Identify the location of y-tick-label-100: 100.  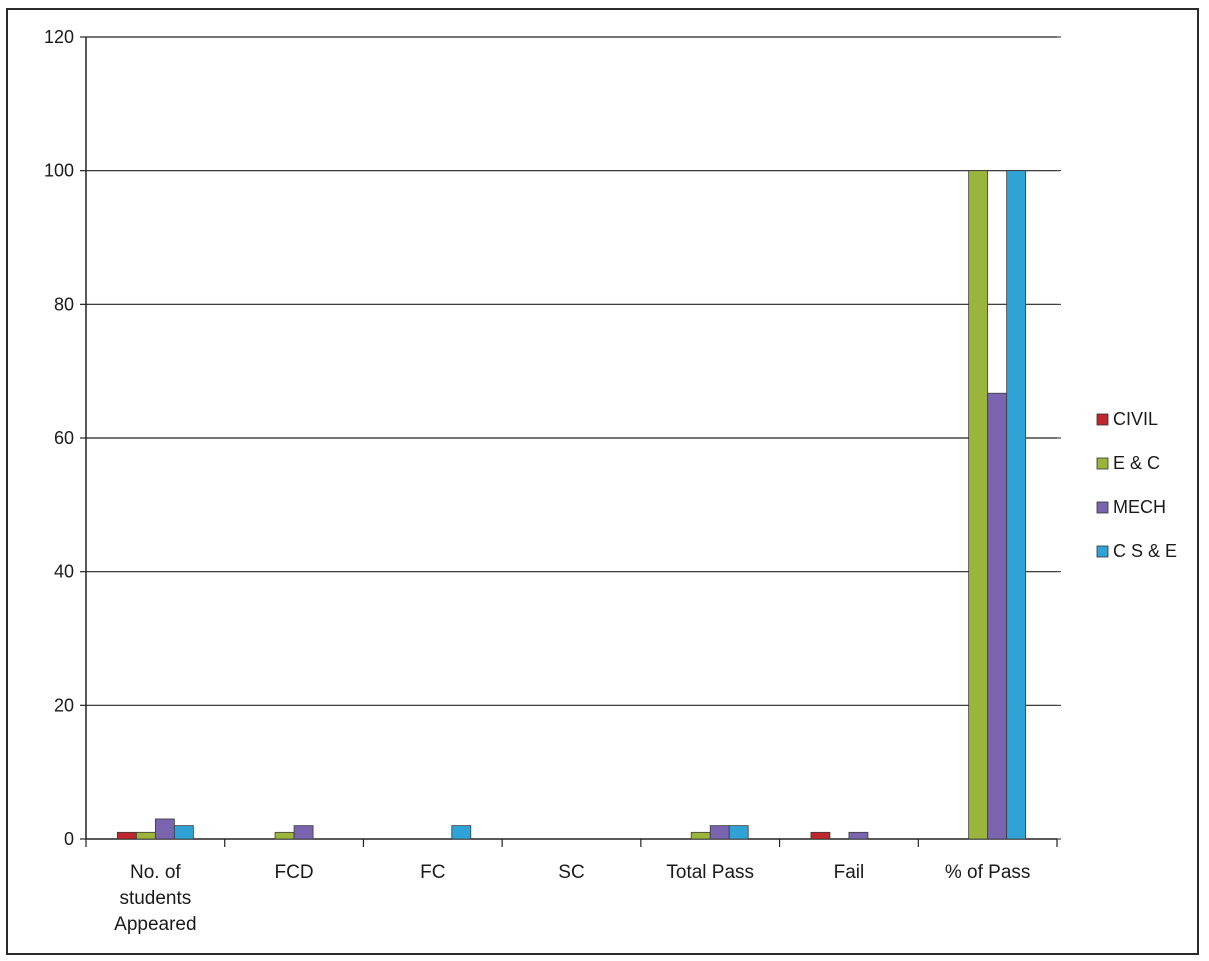
(59, 171).